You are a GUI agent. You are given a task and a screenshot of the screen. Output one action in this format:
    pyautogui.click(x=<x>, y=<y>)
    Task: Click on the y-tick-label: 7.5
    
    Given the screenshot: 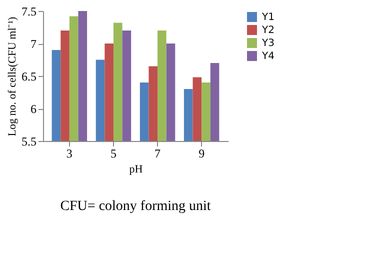 What is the action you would take?
    pyautogui.click(x=29, y=11)
    